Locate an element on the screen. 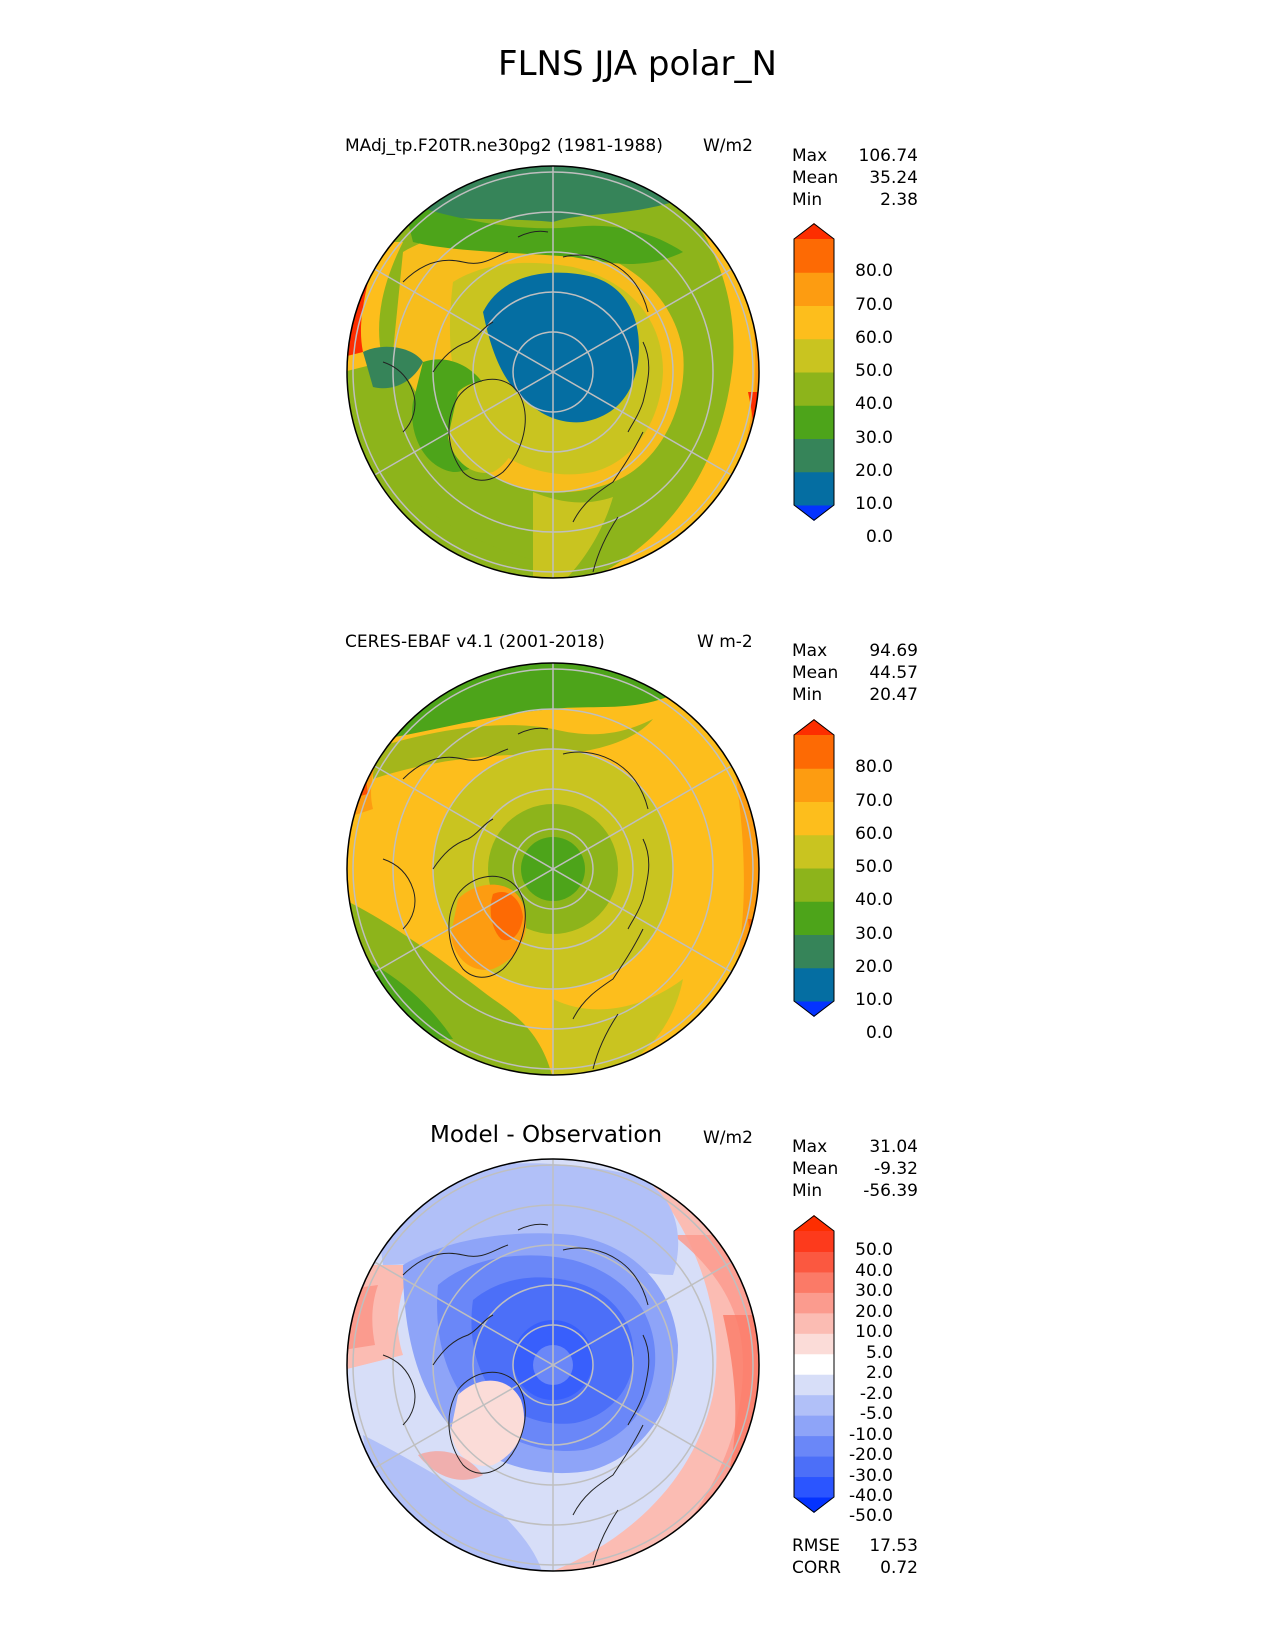  colorbar-tick-label: 5.0 is located at coordinates (879, 1352).